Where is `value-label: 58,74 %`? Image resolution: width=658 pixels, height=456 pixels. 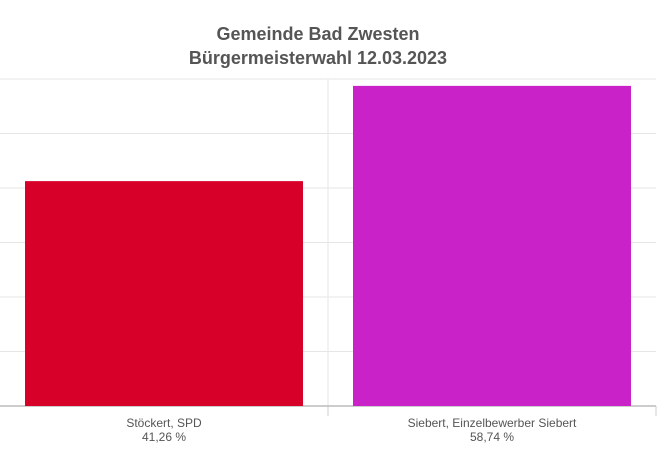
value-label: 58,74 % is located at coordinates (492, 437).